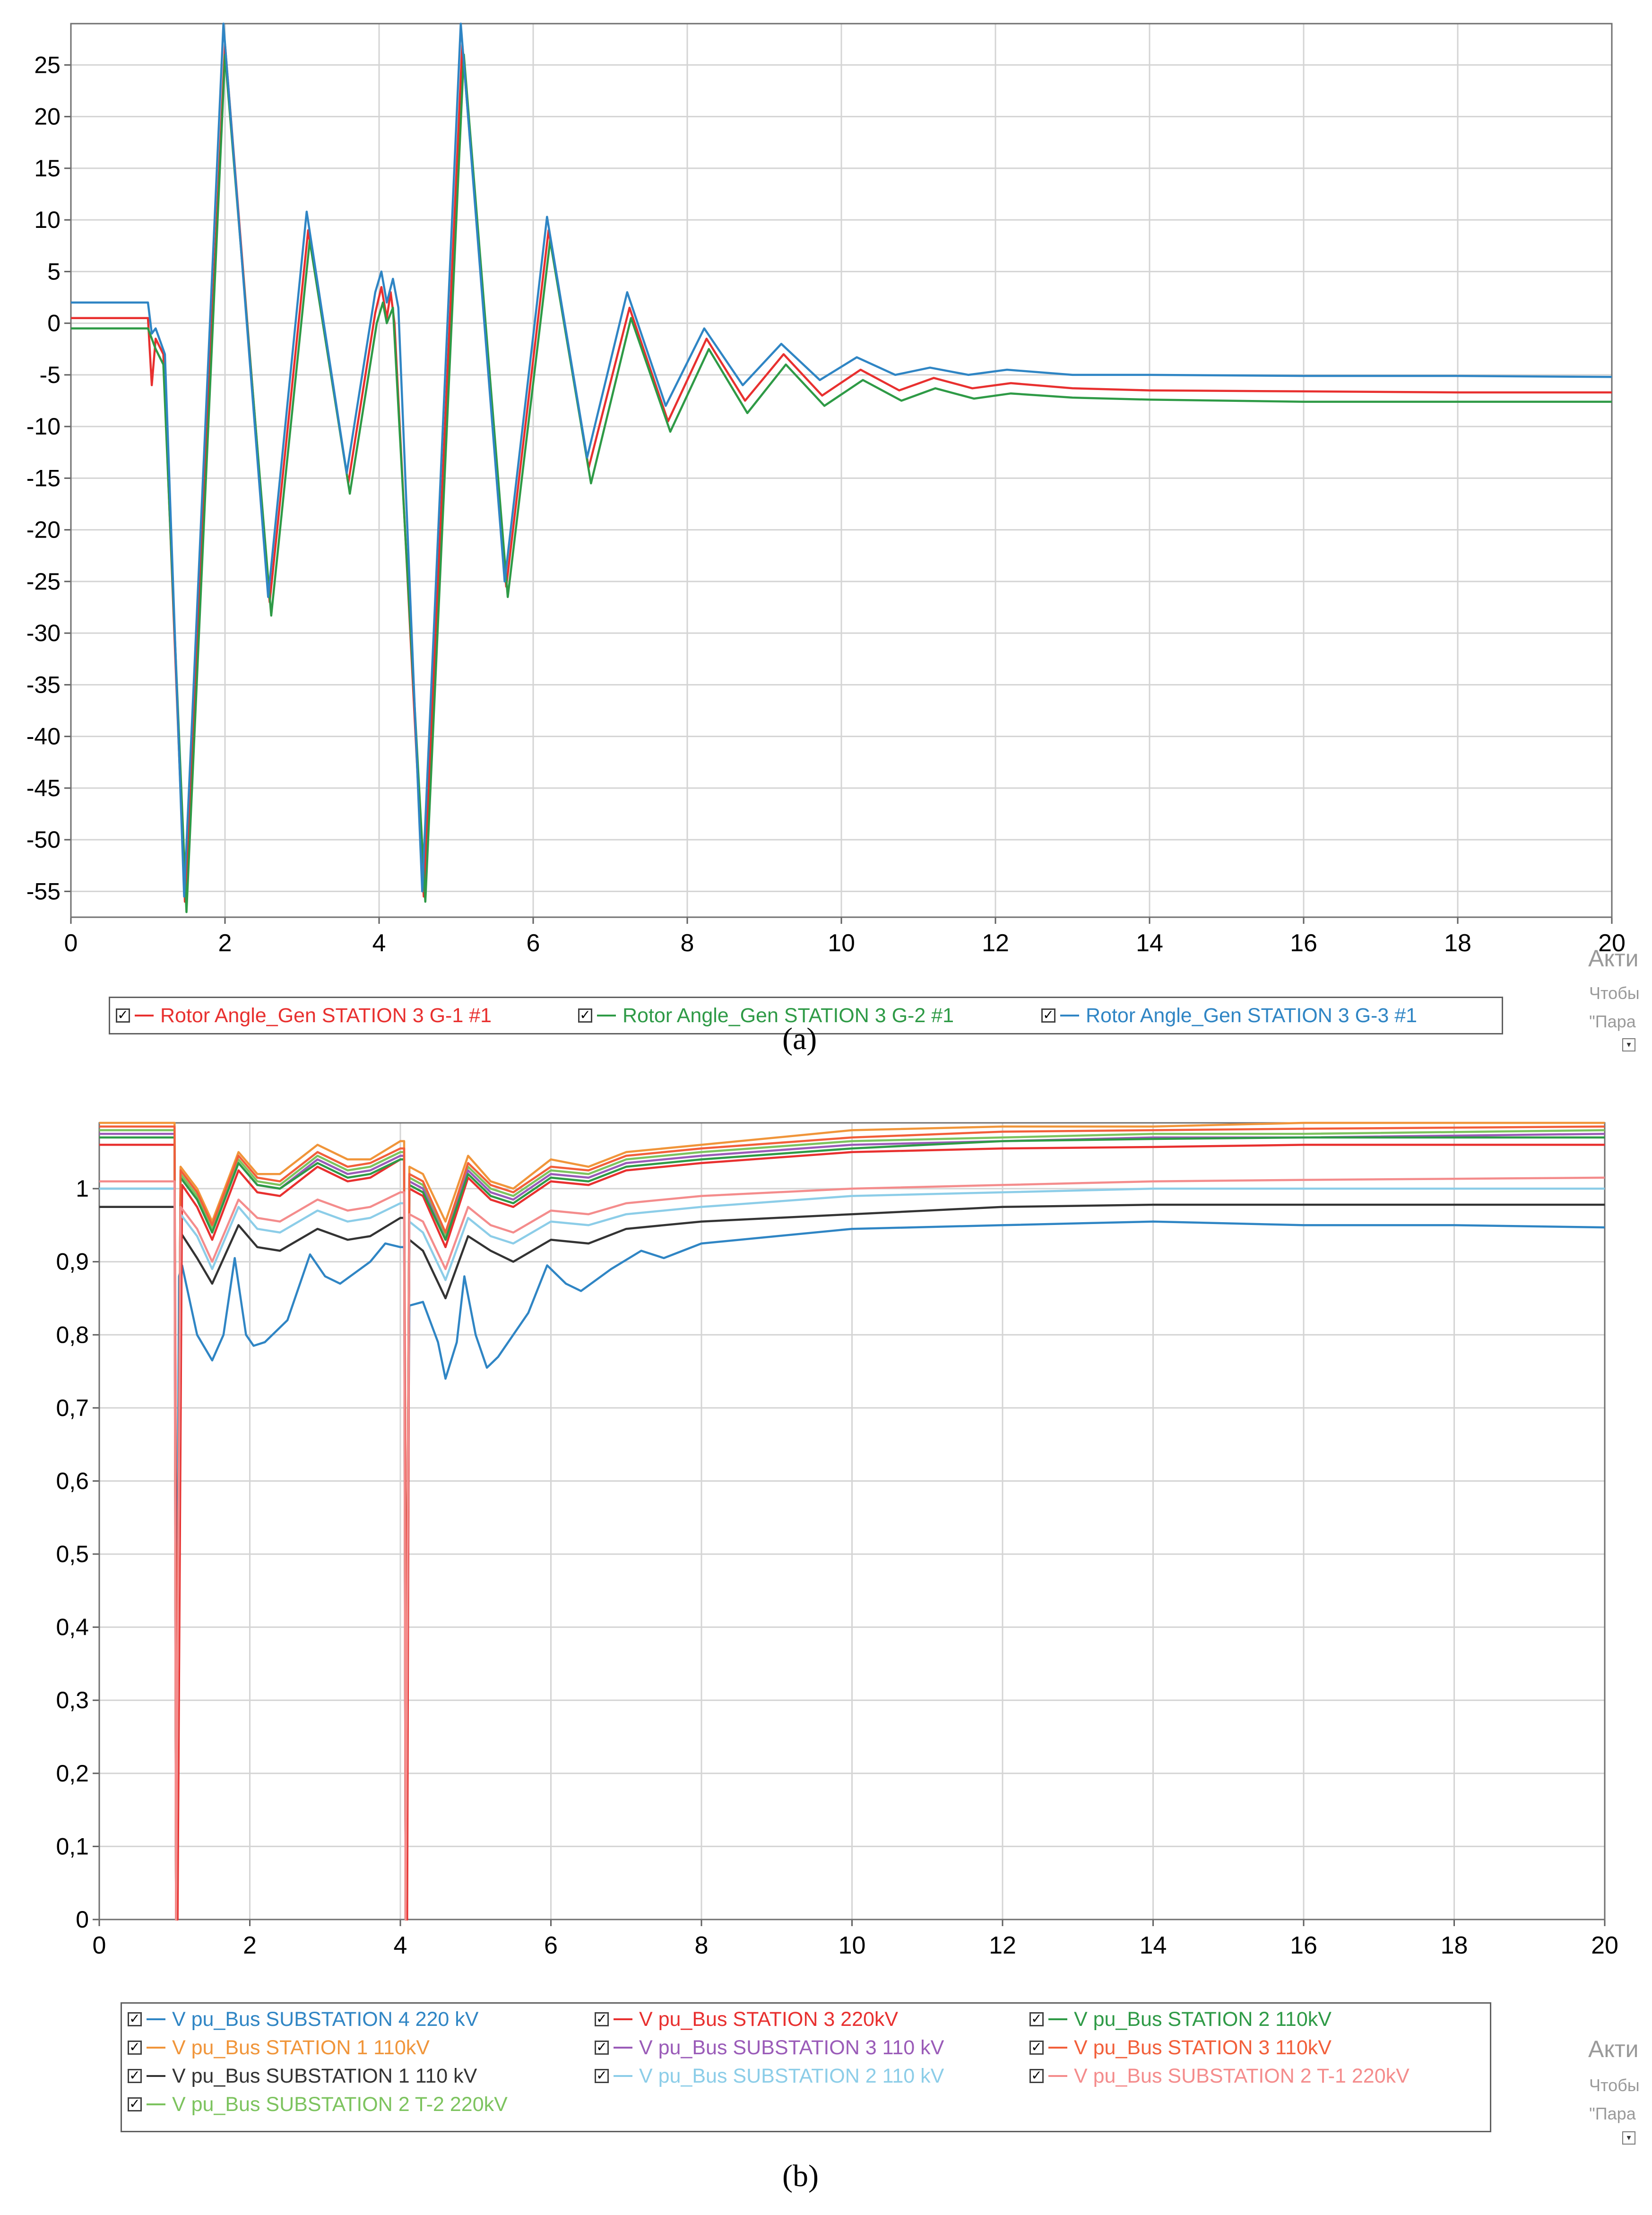 The image size is (1652, 2215). I want to click on legend-item-2: ✓ V pu_Bus STATION 1 110kV, so click(279, 2047).